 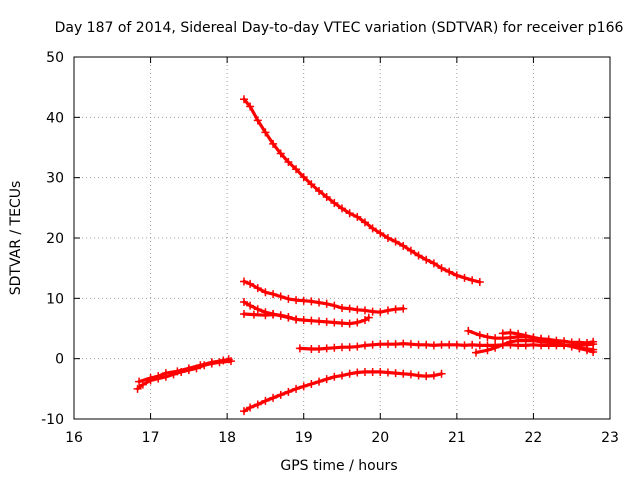 What do you see at coordinates (342, 391) in the screenshot?
I see `series-s7` at bounding box center [342, 391].